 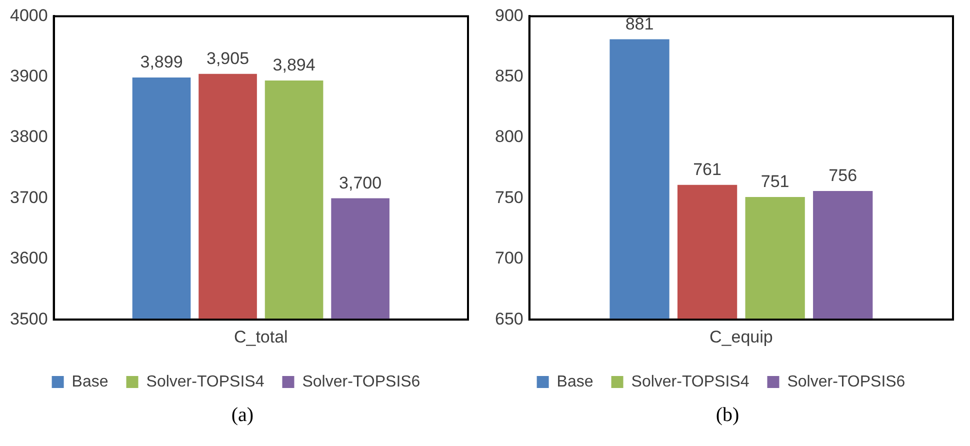 I want to click on y-tick-label: 3800, so click(x=29, y=136).